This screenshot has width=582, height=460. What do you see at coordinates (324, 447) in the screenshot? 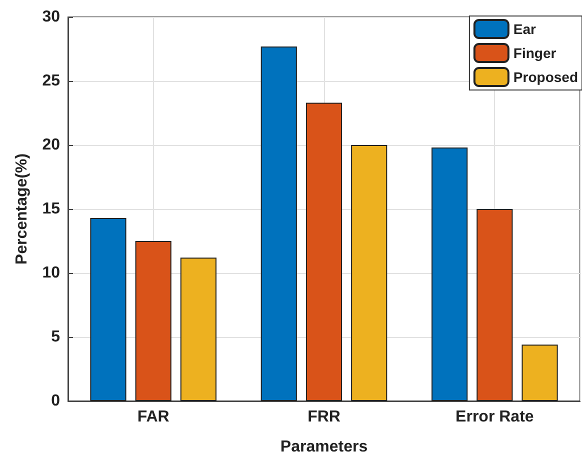
I see `x-axis-title: Parameters` at bounding box center [324, 447].